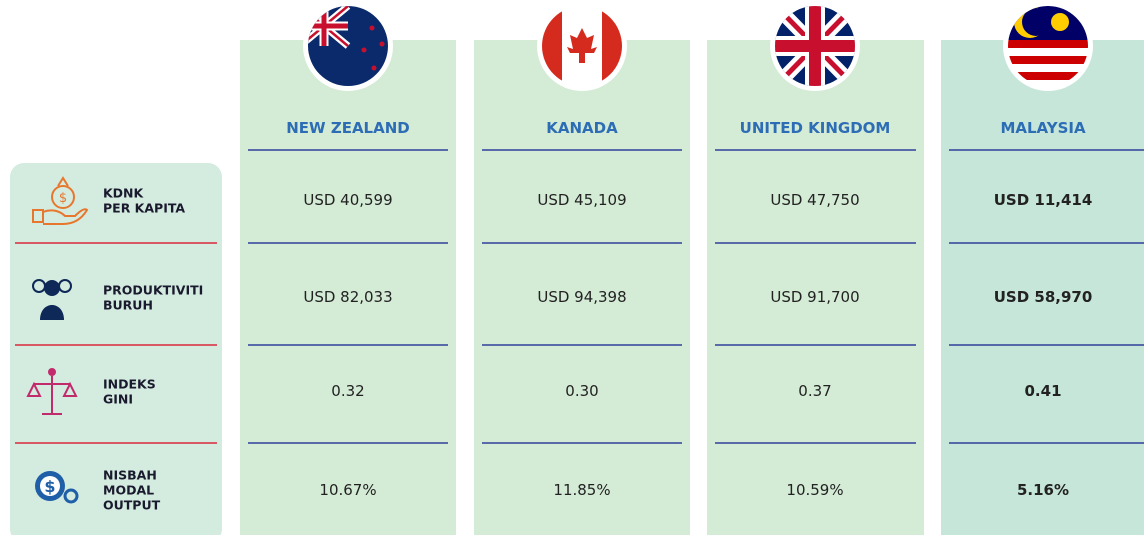 The height and width of the screenshot is (535, 1144). Describe the element at coordinates (153, 289) in the screenshot. I see `row-label: PRODUKTIVITI` at that location.